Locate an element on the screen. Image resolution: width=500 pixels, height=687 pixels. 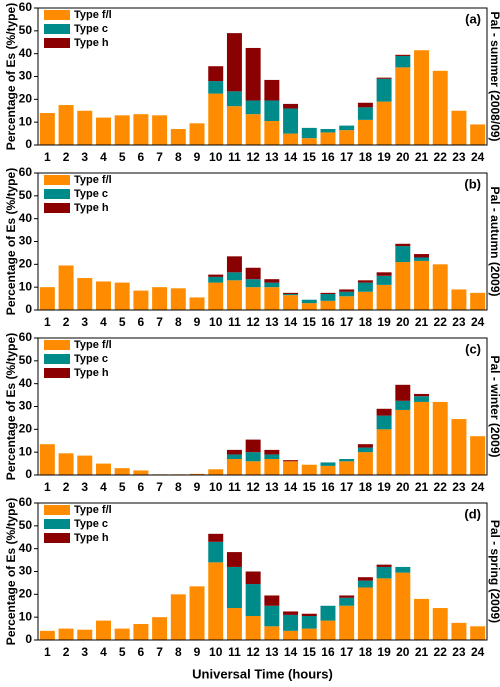
x-tick-label: 9 is located at coordinates (197, 487).